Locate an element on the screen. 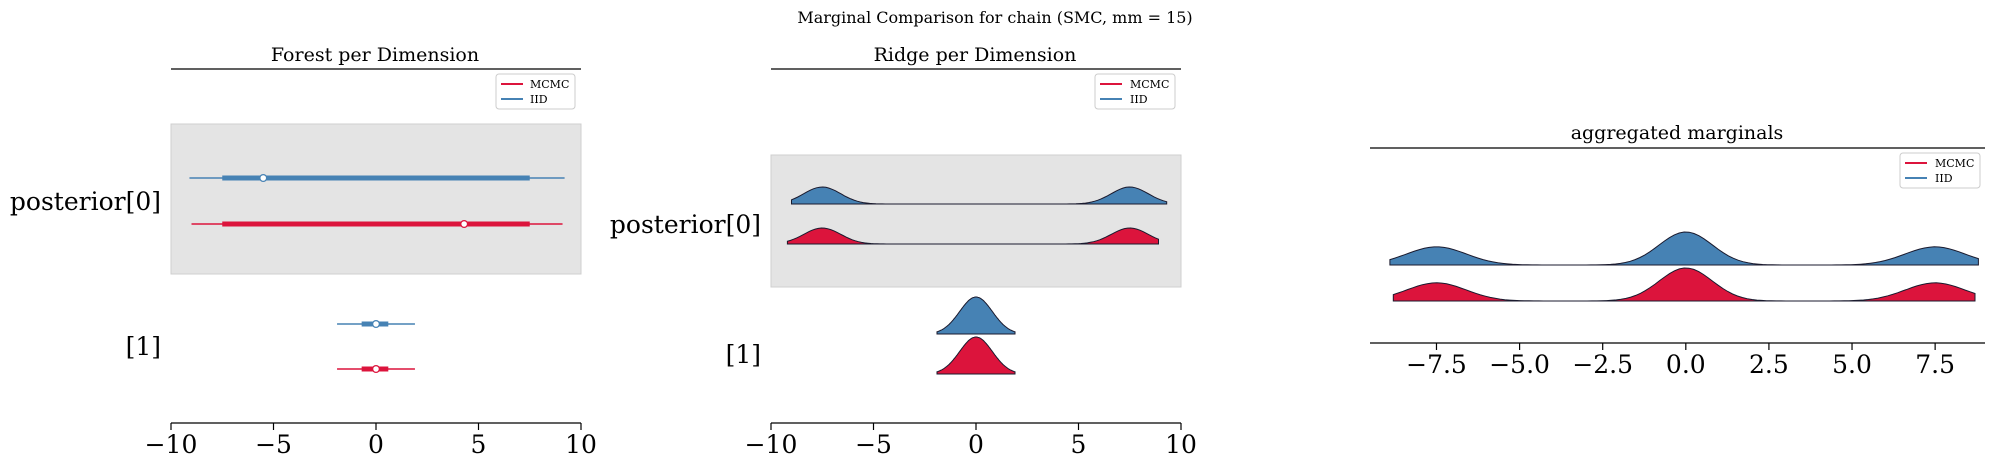 The image size is (1990, 465). aggregated-x-tick-label: 7.5 is located at coordinates (1935, 364).